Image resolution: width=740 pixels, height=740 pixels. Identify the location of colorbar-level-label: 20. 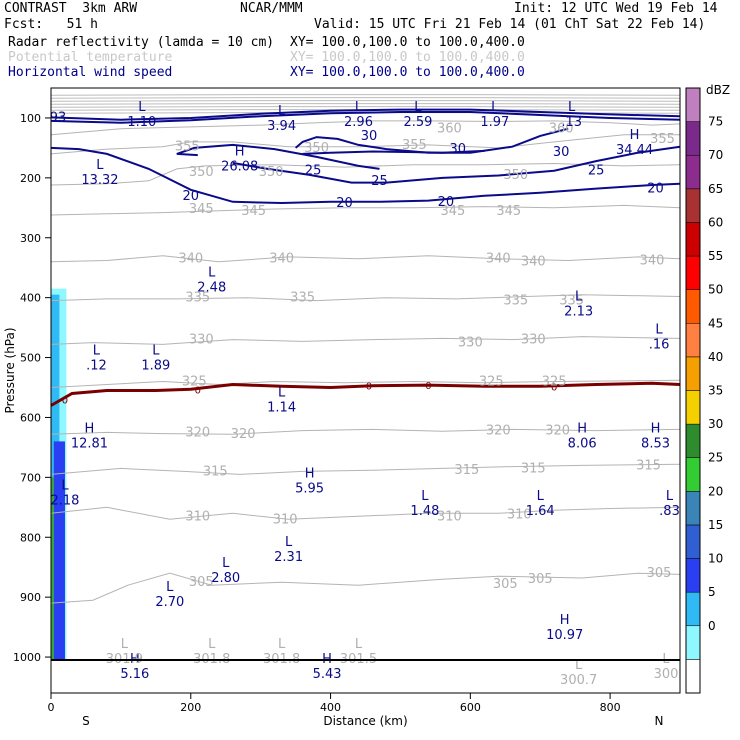
(715, 491).